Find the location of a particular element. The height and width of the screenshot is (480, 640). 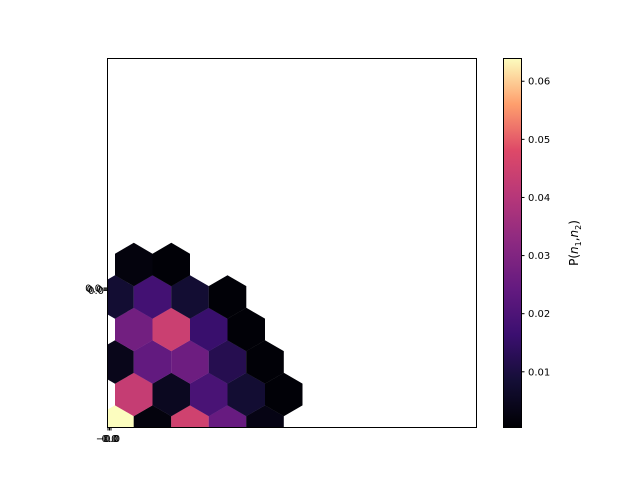

colorbar-tick-label: 0.01 is located at coordinates (539, 372).